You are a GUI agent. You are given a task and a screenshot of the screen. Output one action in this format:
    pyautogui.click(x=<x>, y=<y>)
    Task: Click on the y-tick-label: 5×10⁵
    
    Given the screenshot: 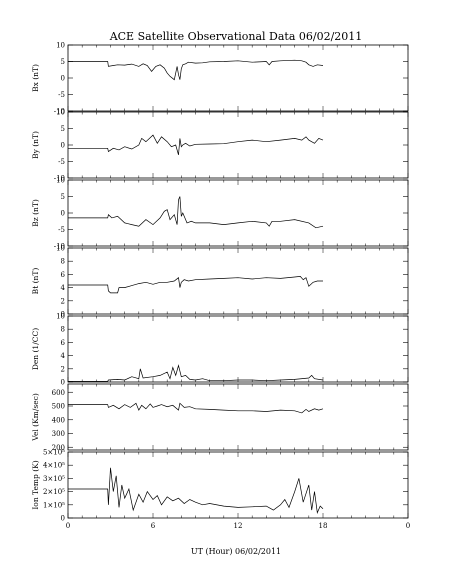 What is the action you would take?
    pyautogui.click(x=54, y=453)
    